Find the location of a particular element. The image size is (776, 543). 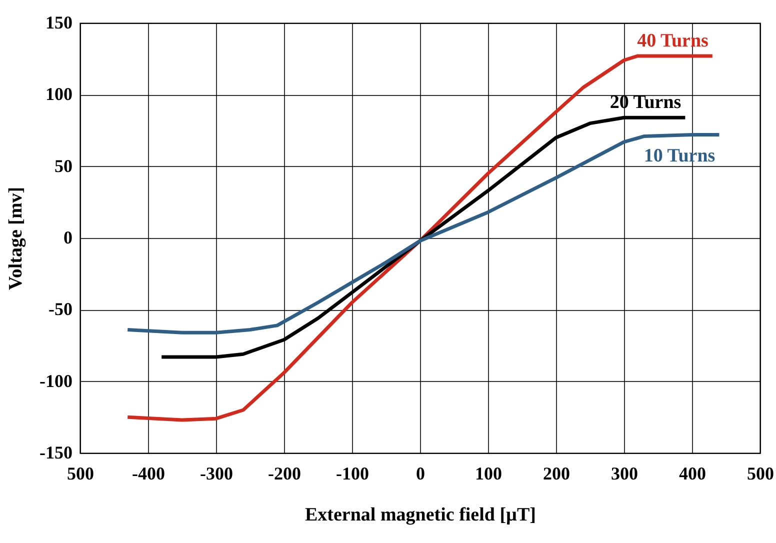

y-tick-label: -150 is located at coordinates (56, 452).